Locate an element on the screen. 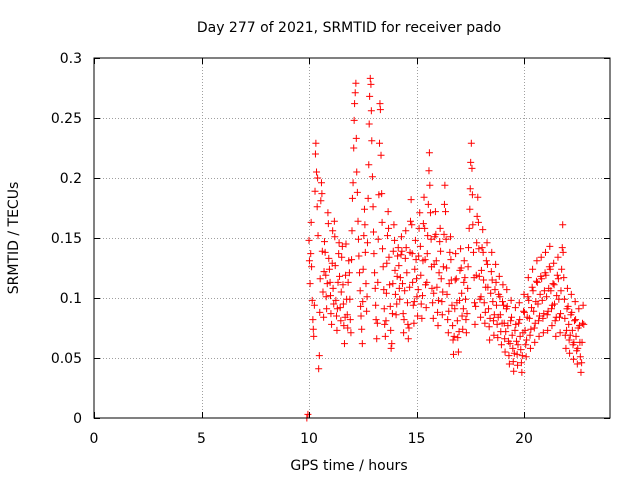  x-tick-label: 20 is located at coordinates (524, 439).